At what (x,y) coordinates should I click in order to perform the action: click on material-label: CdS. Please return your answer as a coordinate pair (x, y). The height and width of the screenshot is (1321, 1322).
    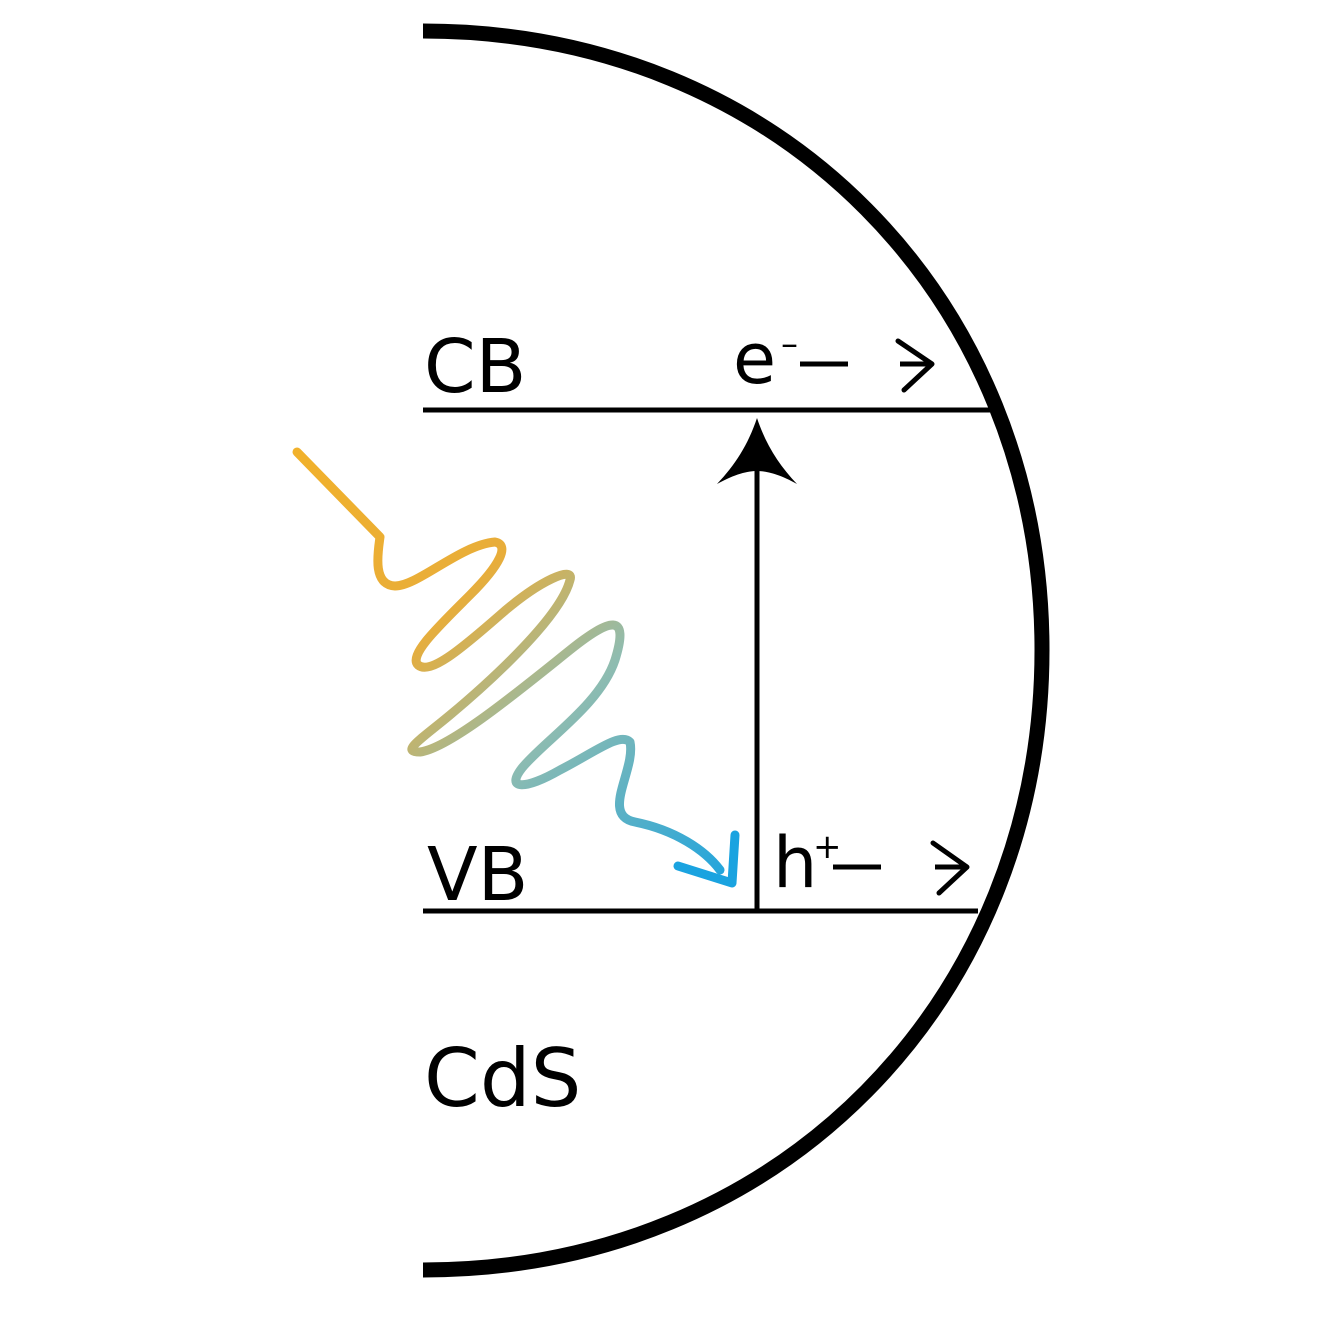
    Looking at the image, I should click on (502, 1078).